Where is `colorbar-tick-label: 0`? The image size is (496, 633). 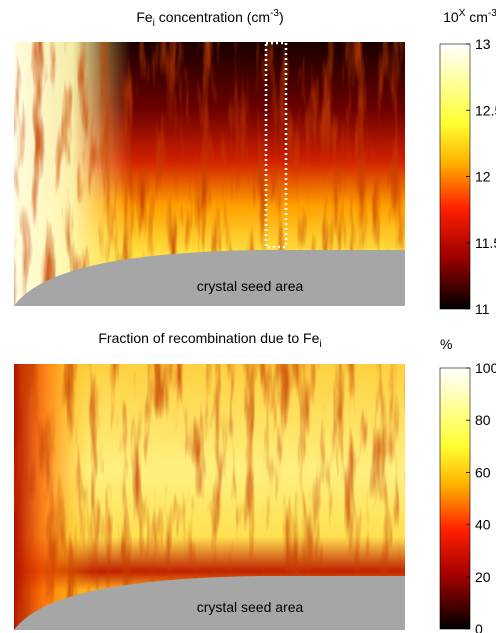 colorbar-tick-label: 0 is located at coordinates (479, 627).